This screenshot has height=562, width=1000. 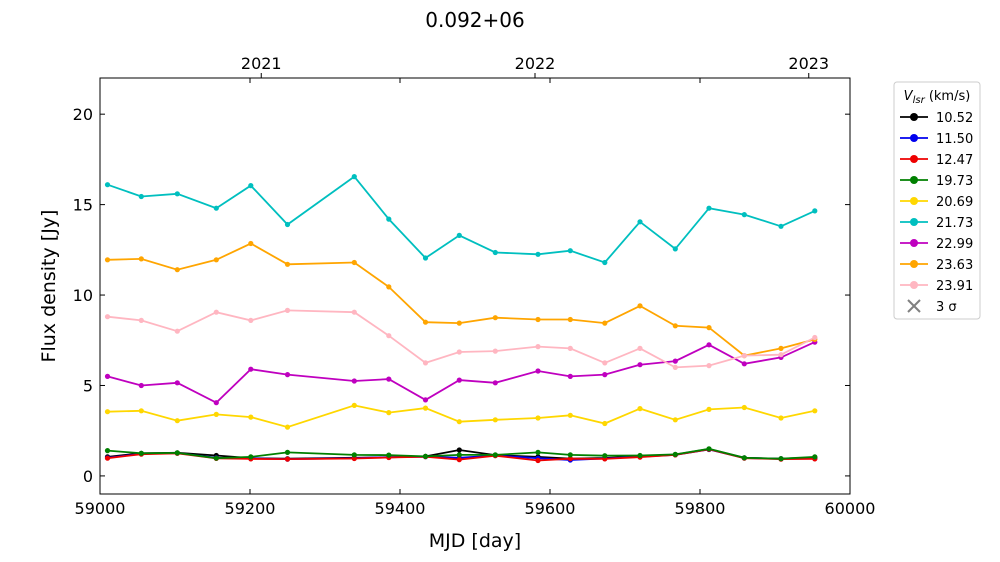 What do you see at coordinates (88, 385) in the screenshot?
I see `y-tick-label: 5` at bounding box center [88, 385].